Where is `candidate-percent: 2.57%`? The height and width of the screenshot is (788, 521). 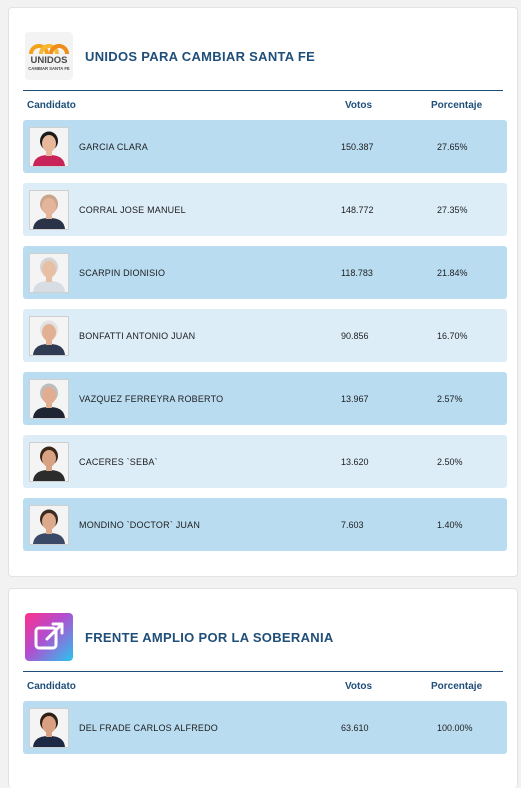 candidate-percent: 2.57% is located at coordinates (450, 398).